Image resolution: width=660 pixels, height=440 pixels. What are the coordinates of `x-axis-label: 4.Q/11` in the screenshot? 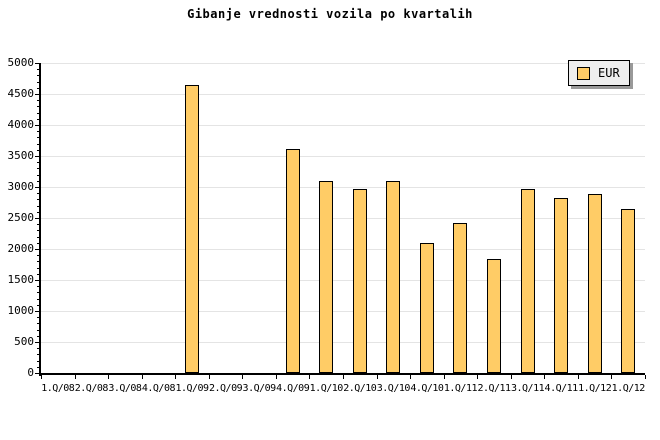 It's located at (561, 388).